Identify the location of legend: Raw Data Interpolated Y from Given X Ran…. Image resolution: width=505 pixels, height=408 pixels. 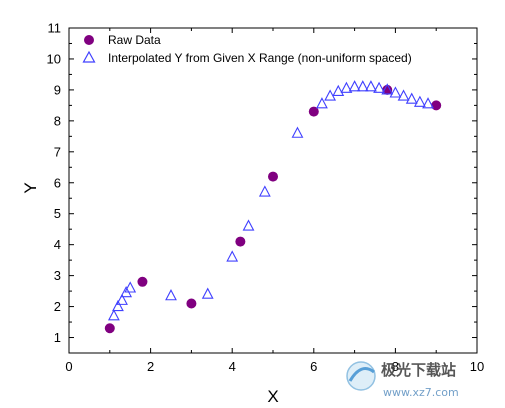
(247, 49).